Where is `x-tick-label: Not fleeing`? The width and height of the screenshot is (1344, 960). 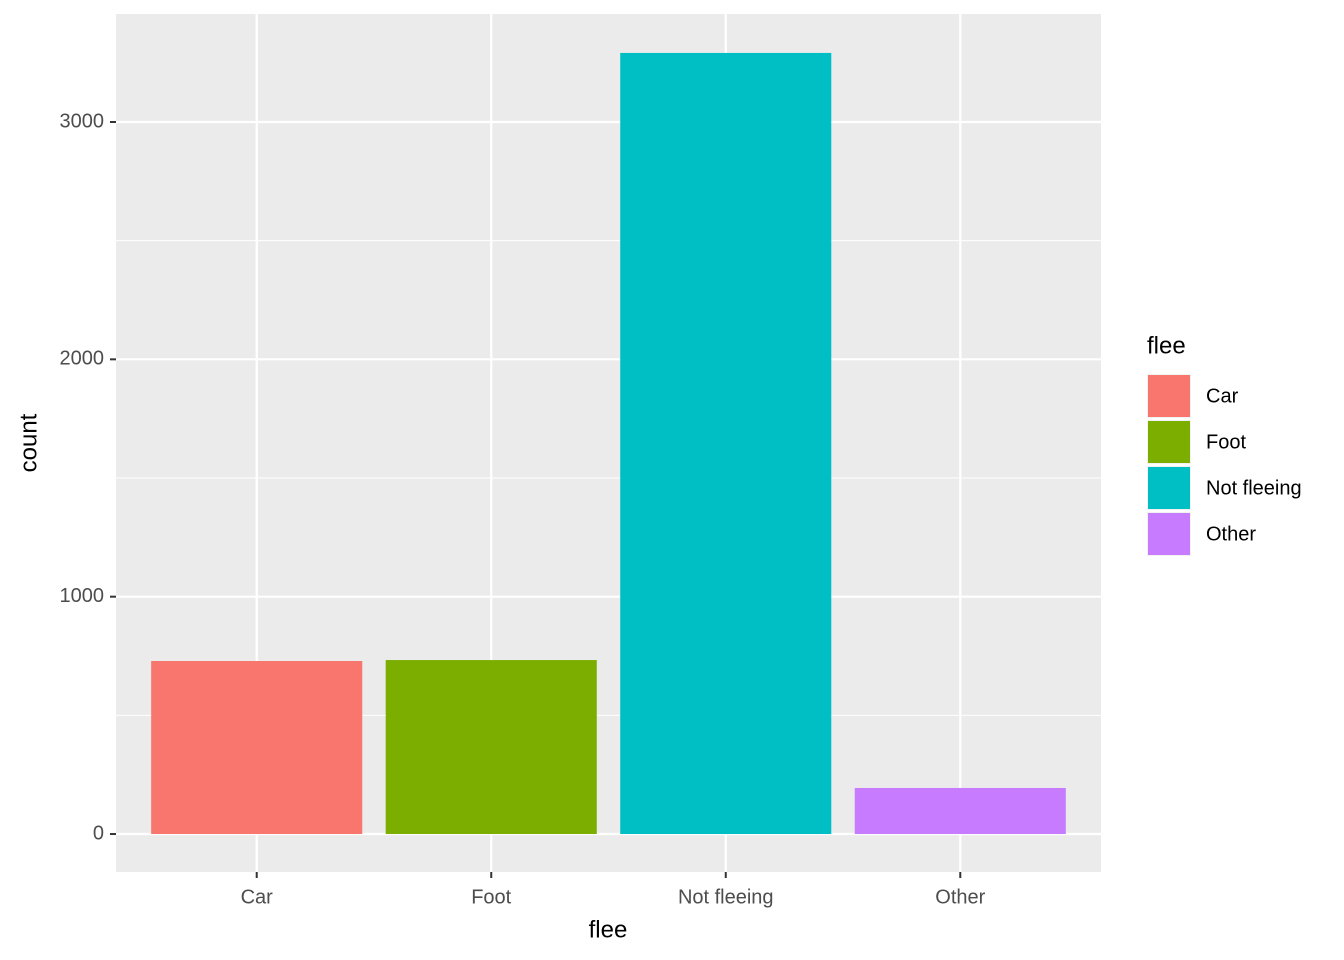
x-tick-label: Not fleeing is located at coordinates (726, 897).